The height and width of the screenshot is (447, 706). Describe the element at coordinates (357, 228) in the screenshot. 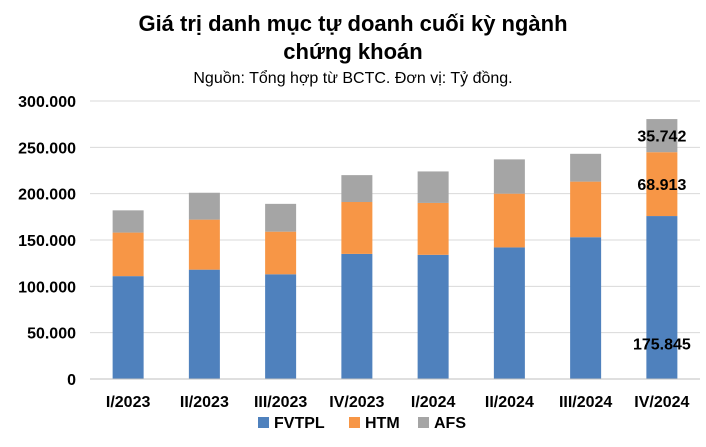

I see `bar-htm-IV-2023` at that location.